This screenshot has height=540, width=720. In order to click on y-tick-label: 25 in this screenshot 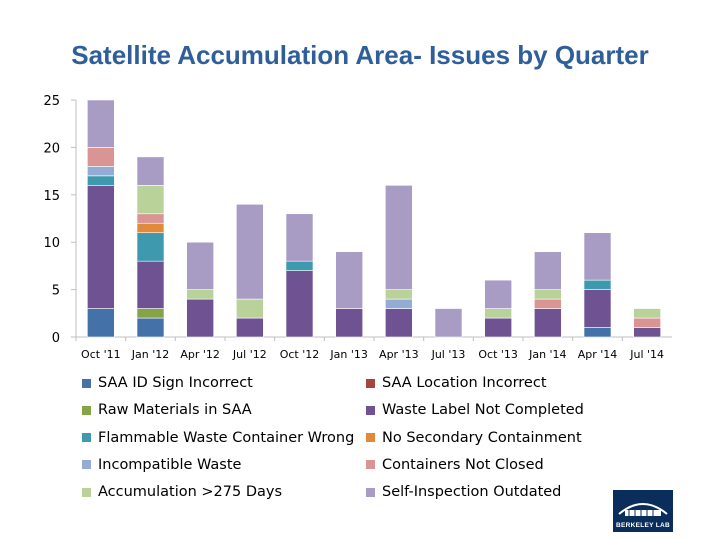, I will do `click(51, 101)`.